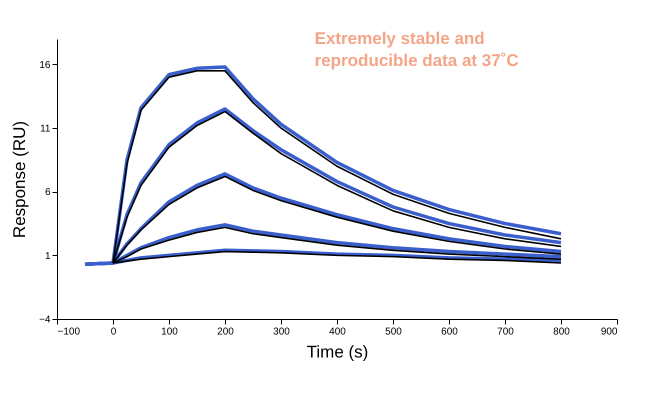 The width and height of the screenshot is (657, 418). I want to click on x-tick-label: −100, so click(69, 332).